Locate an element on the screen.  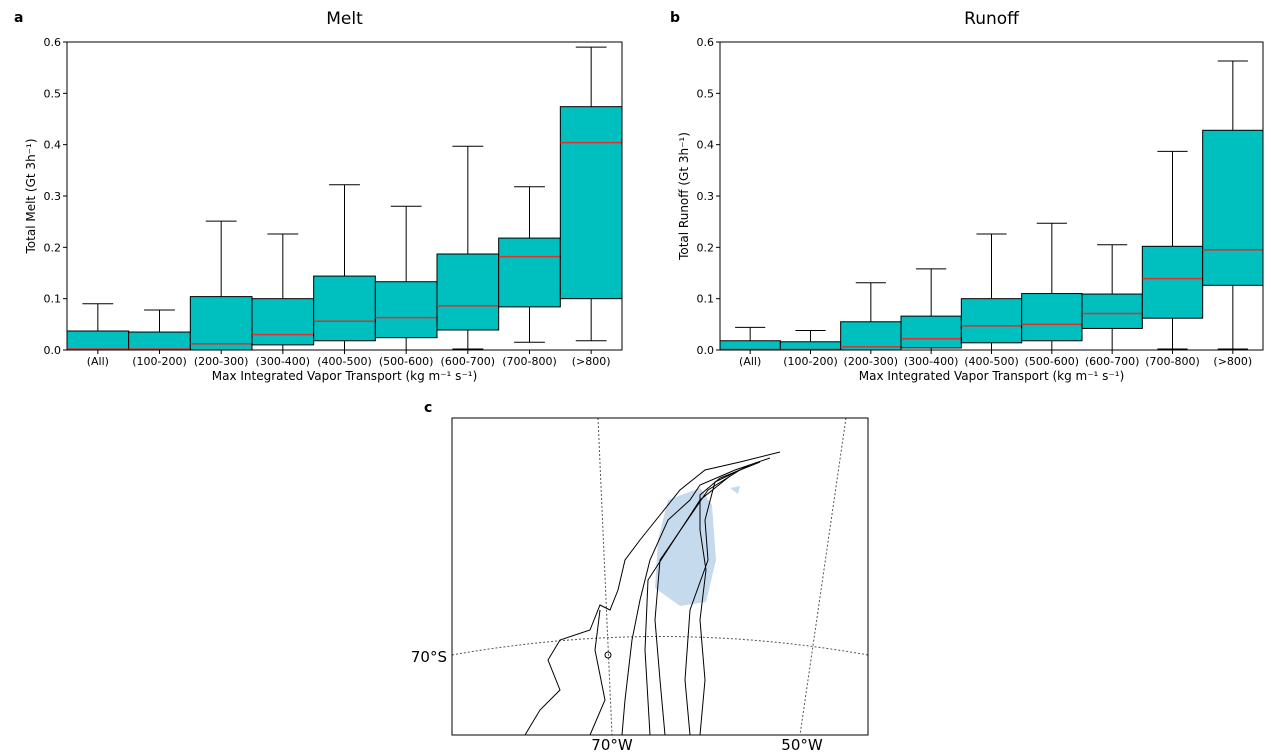
y-axis-label: Total Melt (Gt 3h⁻¹) is located at coordinates (31, 197).